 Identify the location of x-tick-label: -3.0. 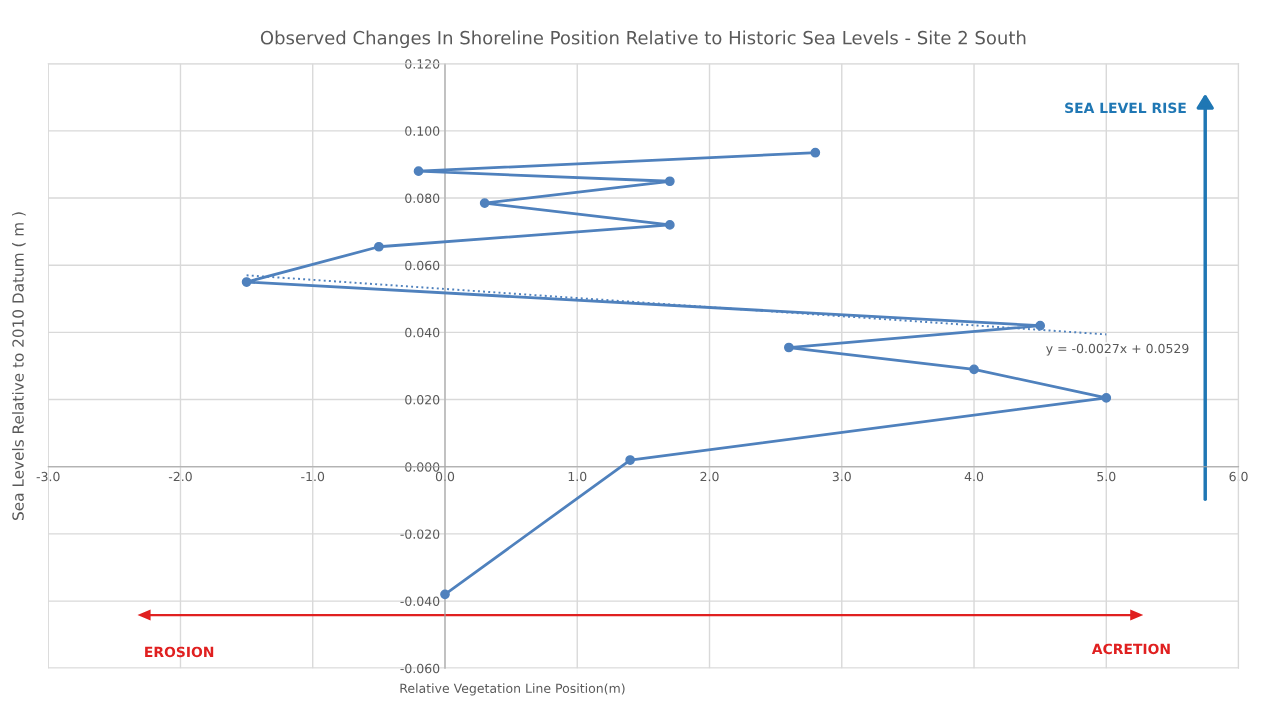
(48, 476).